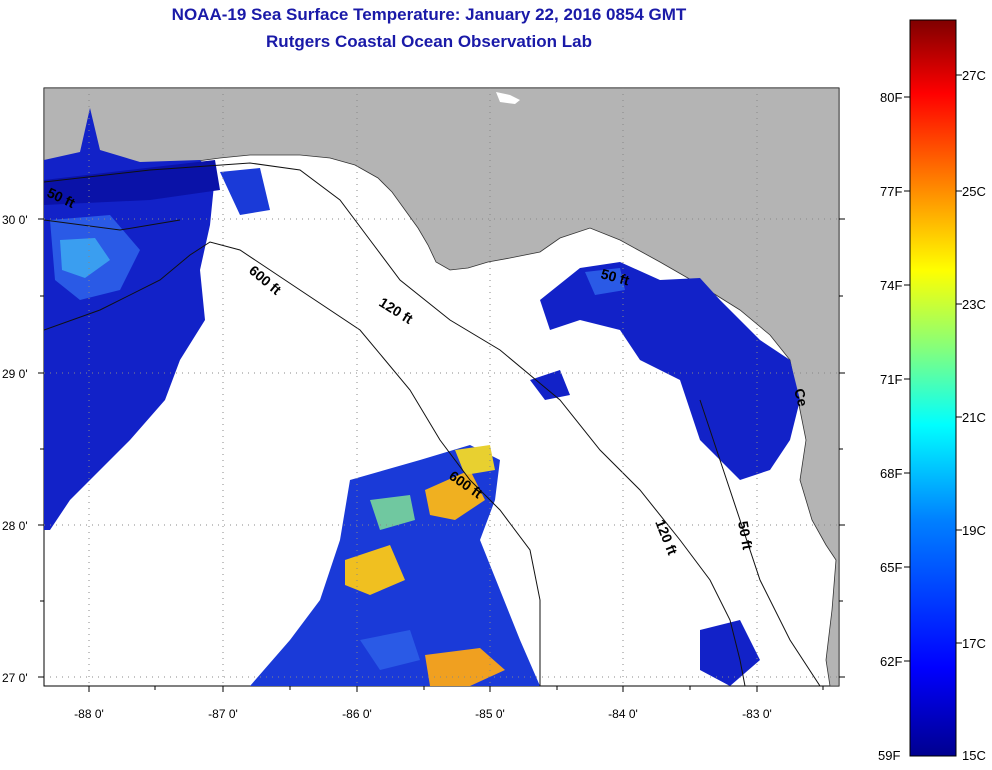  Describe the element at coordinates (89, 714) in the screenshot. I see `lon-label: -88 0'` at that location.